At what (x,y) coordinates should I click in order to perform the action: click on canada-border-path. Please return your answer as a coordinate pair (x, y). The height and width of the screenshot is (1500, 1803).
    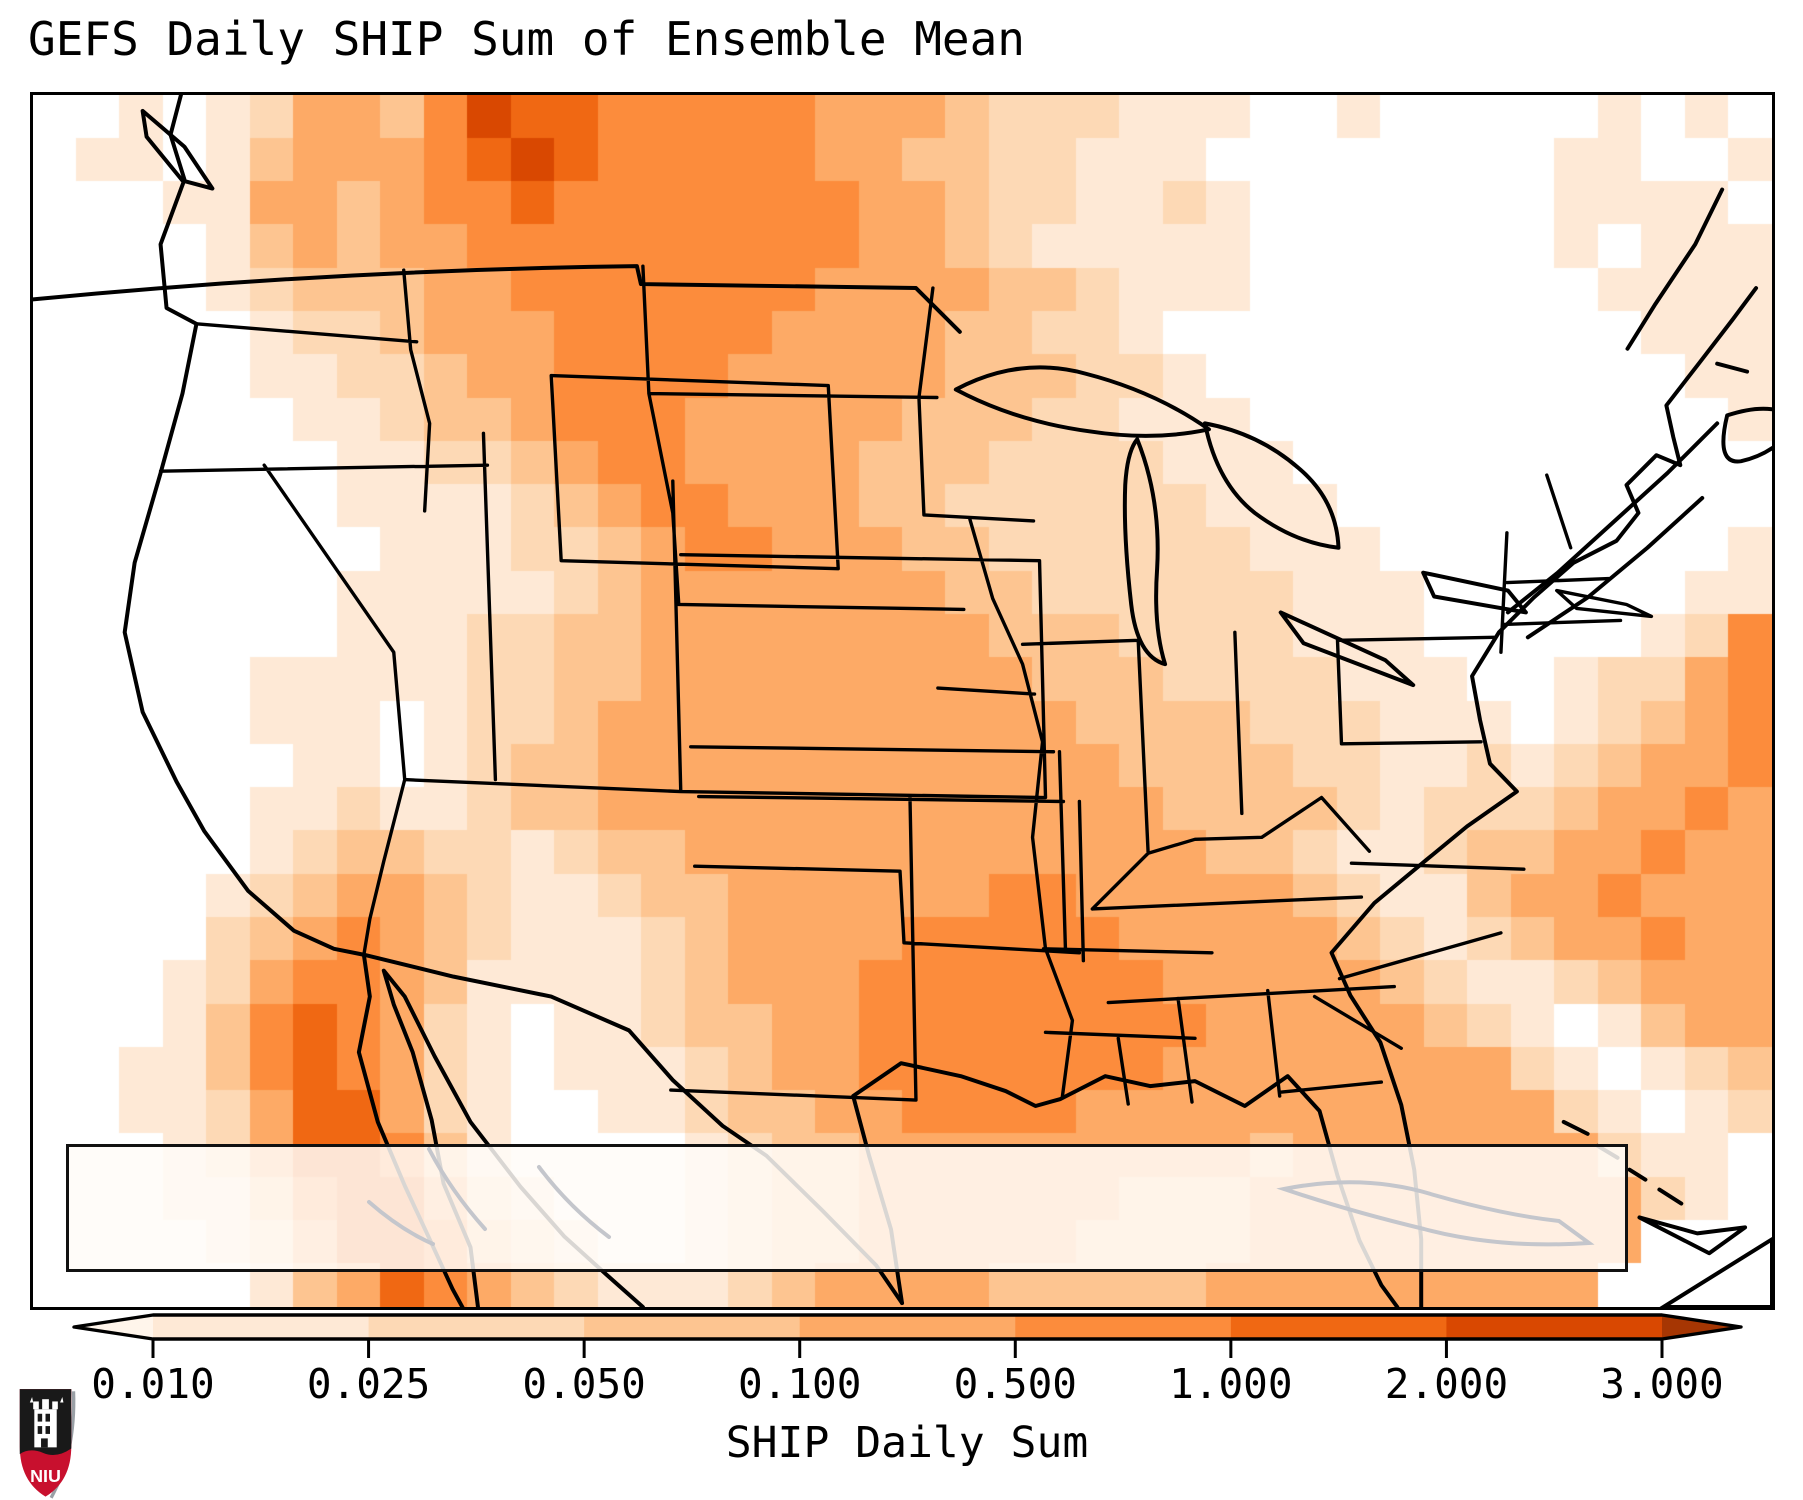
    Looking at the image, I should click on (497, 299).